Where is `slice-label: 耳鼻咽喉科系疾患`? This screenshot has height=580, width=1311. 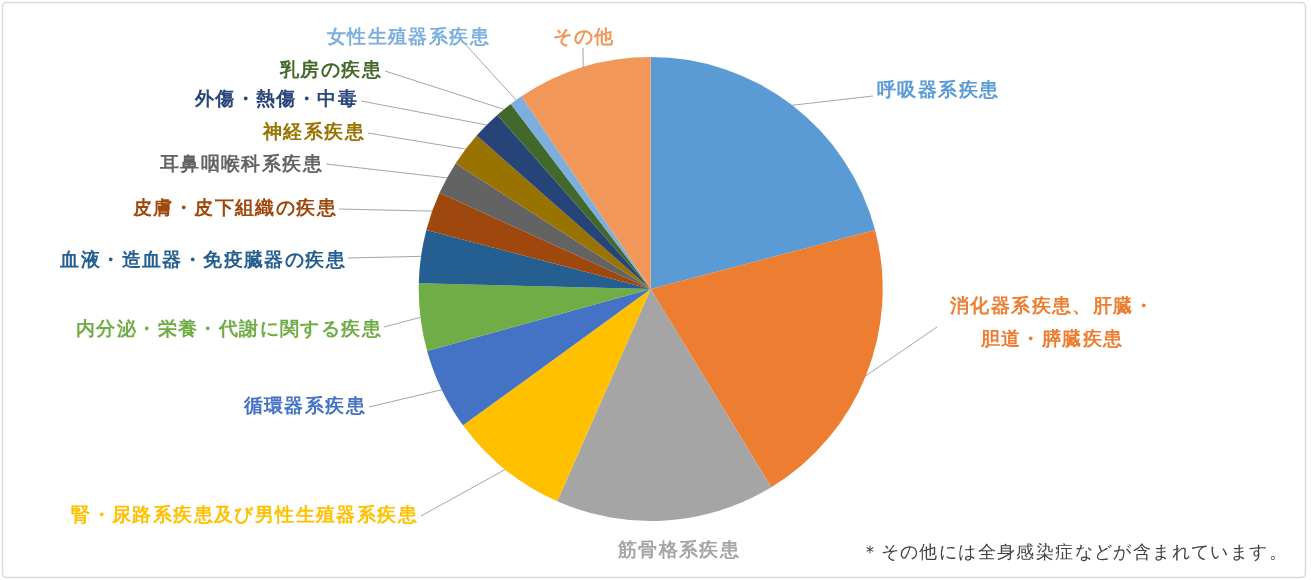
slice-label: 耳鼻咽喉科系疾患 is located at coordinates (240, 163).